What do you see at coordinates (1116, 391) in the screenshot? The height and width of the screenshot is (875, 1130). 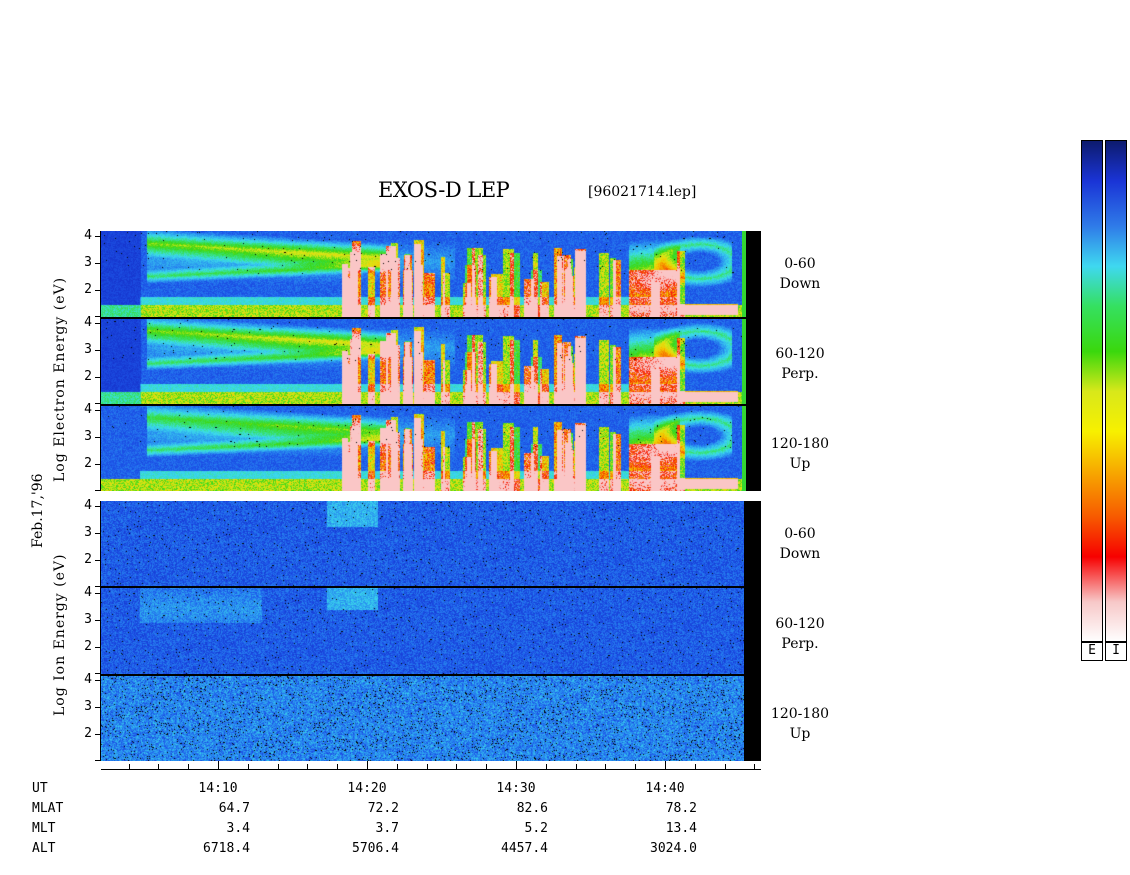 I see `ion-colorbar` at bounding box center [1116, 391].